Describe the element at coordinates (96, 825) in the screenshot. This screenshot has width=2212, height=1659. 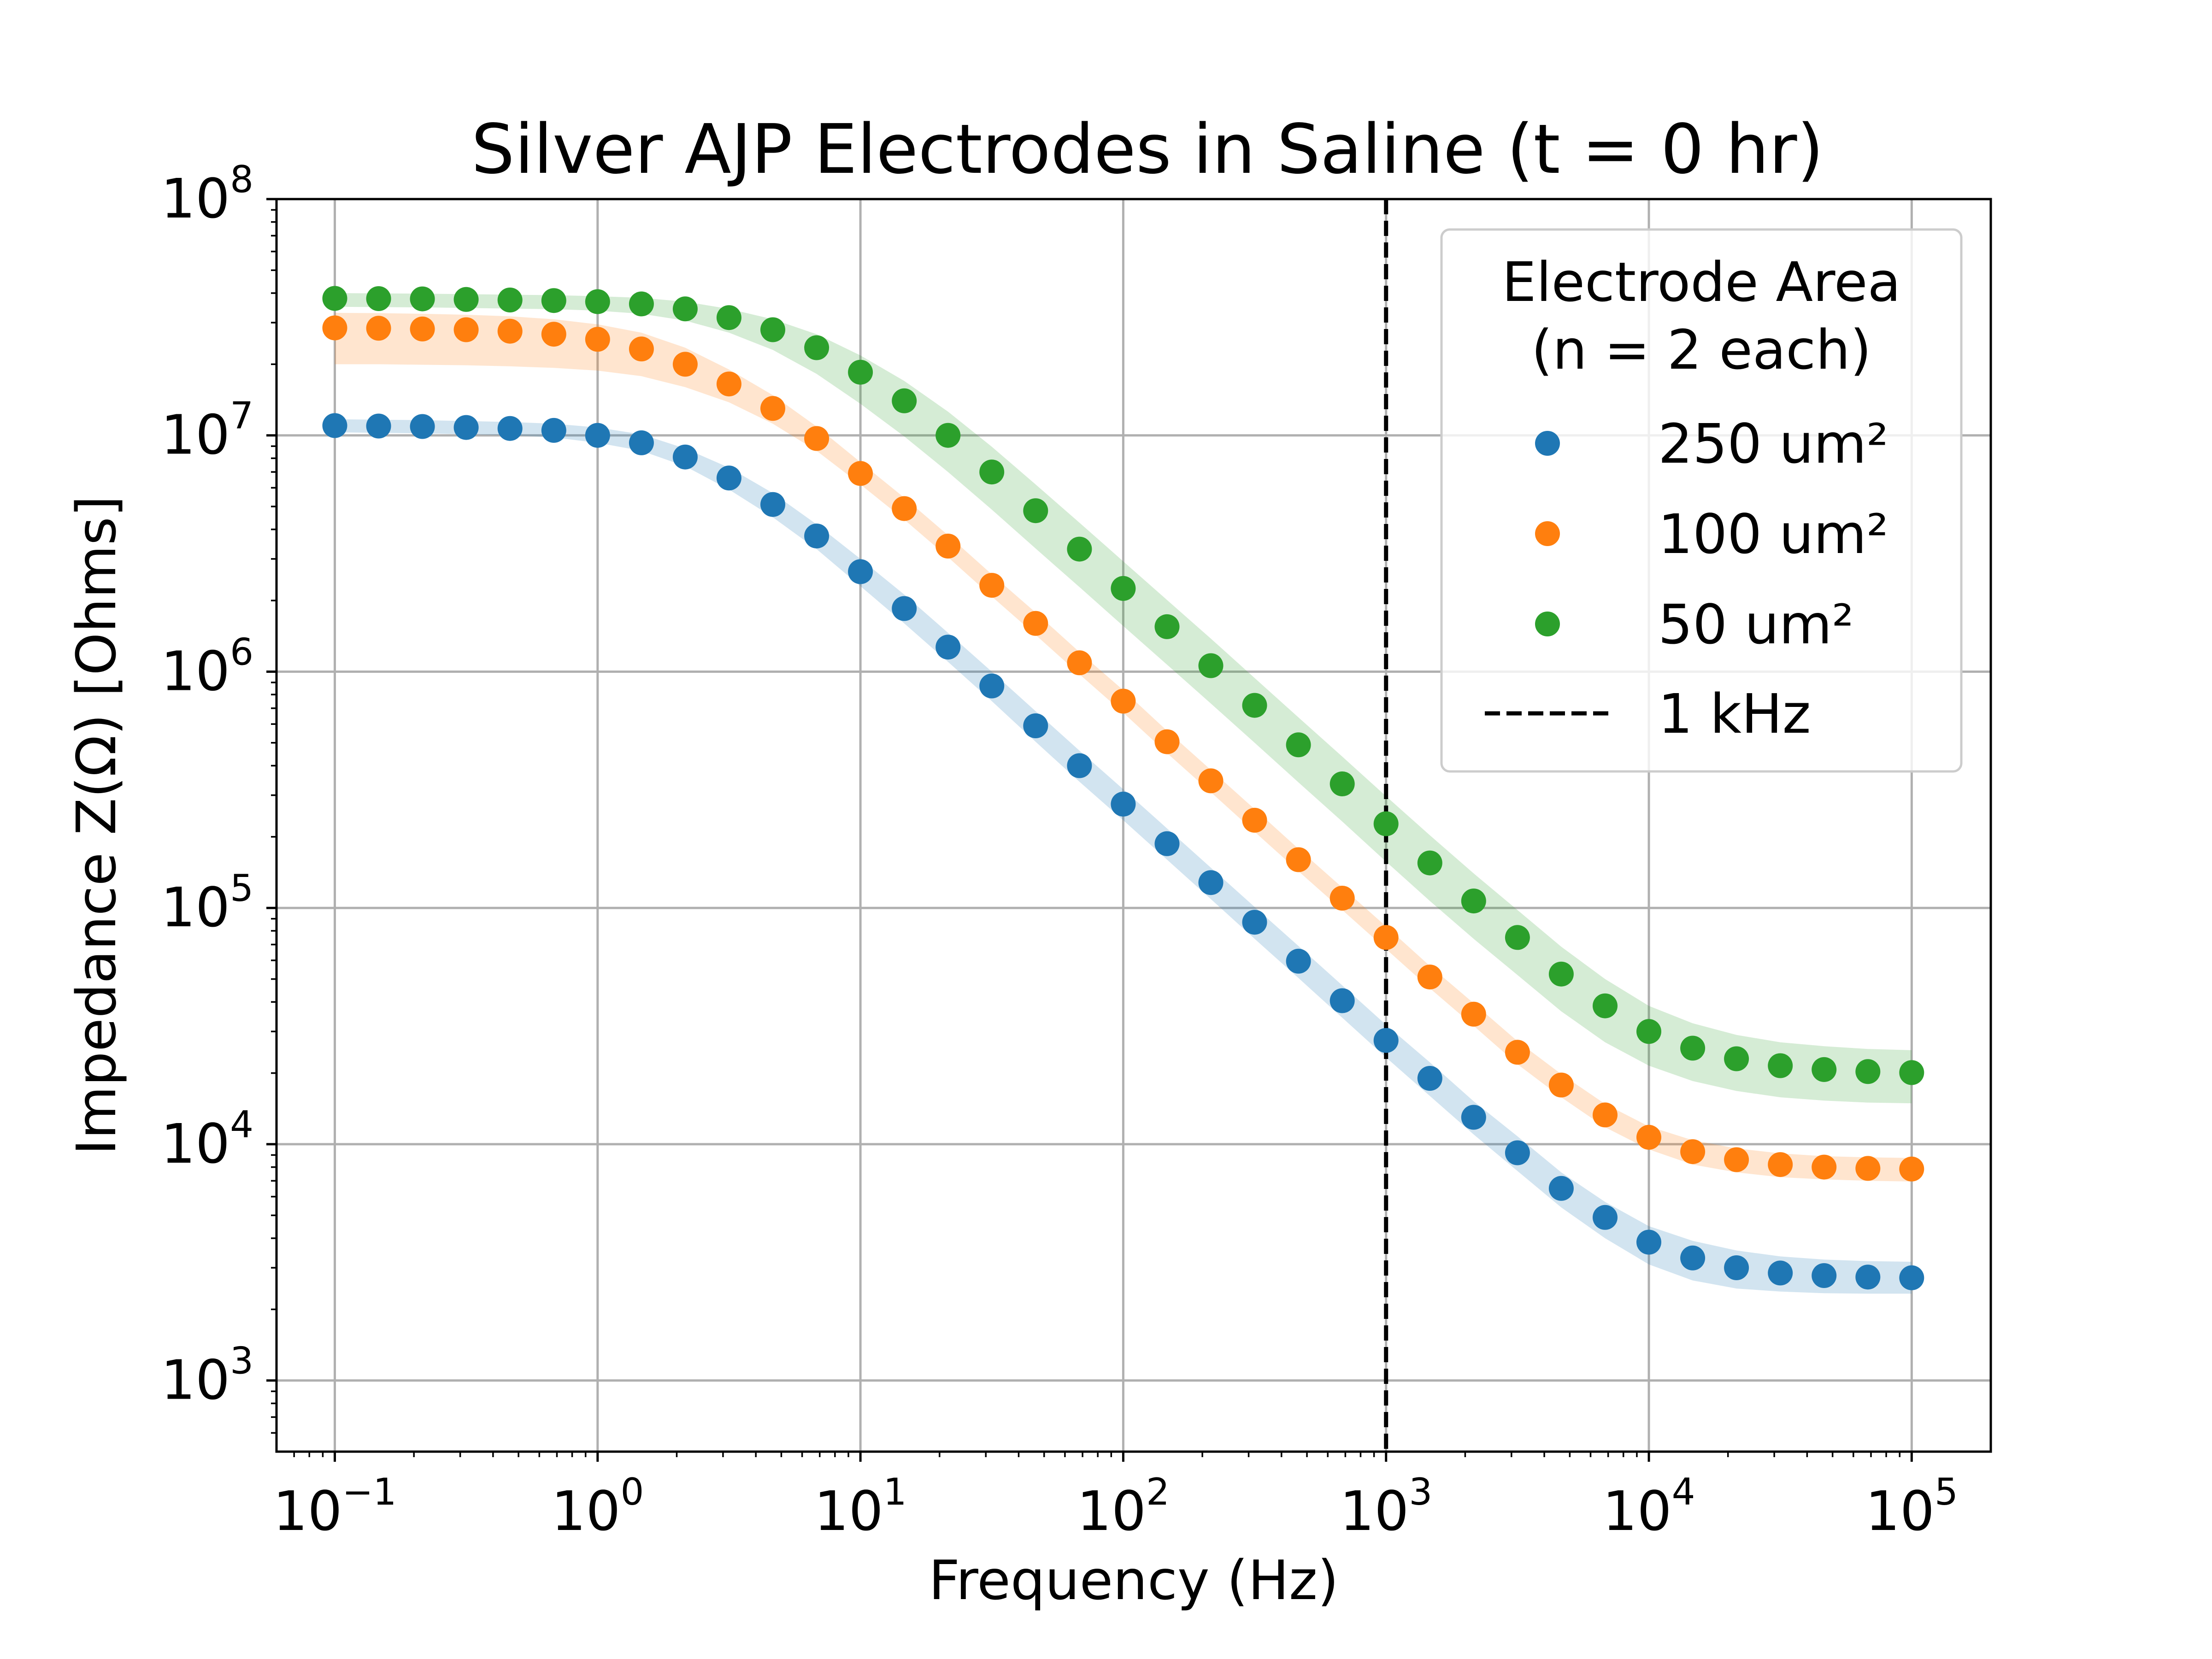
I see `y-axis-label: Impedance Z(Ω) [Ohms]` at that location.